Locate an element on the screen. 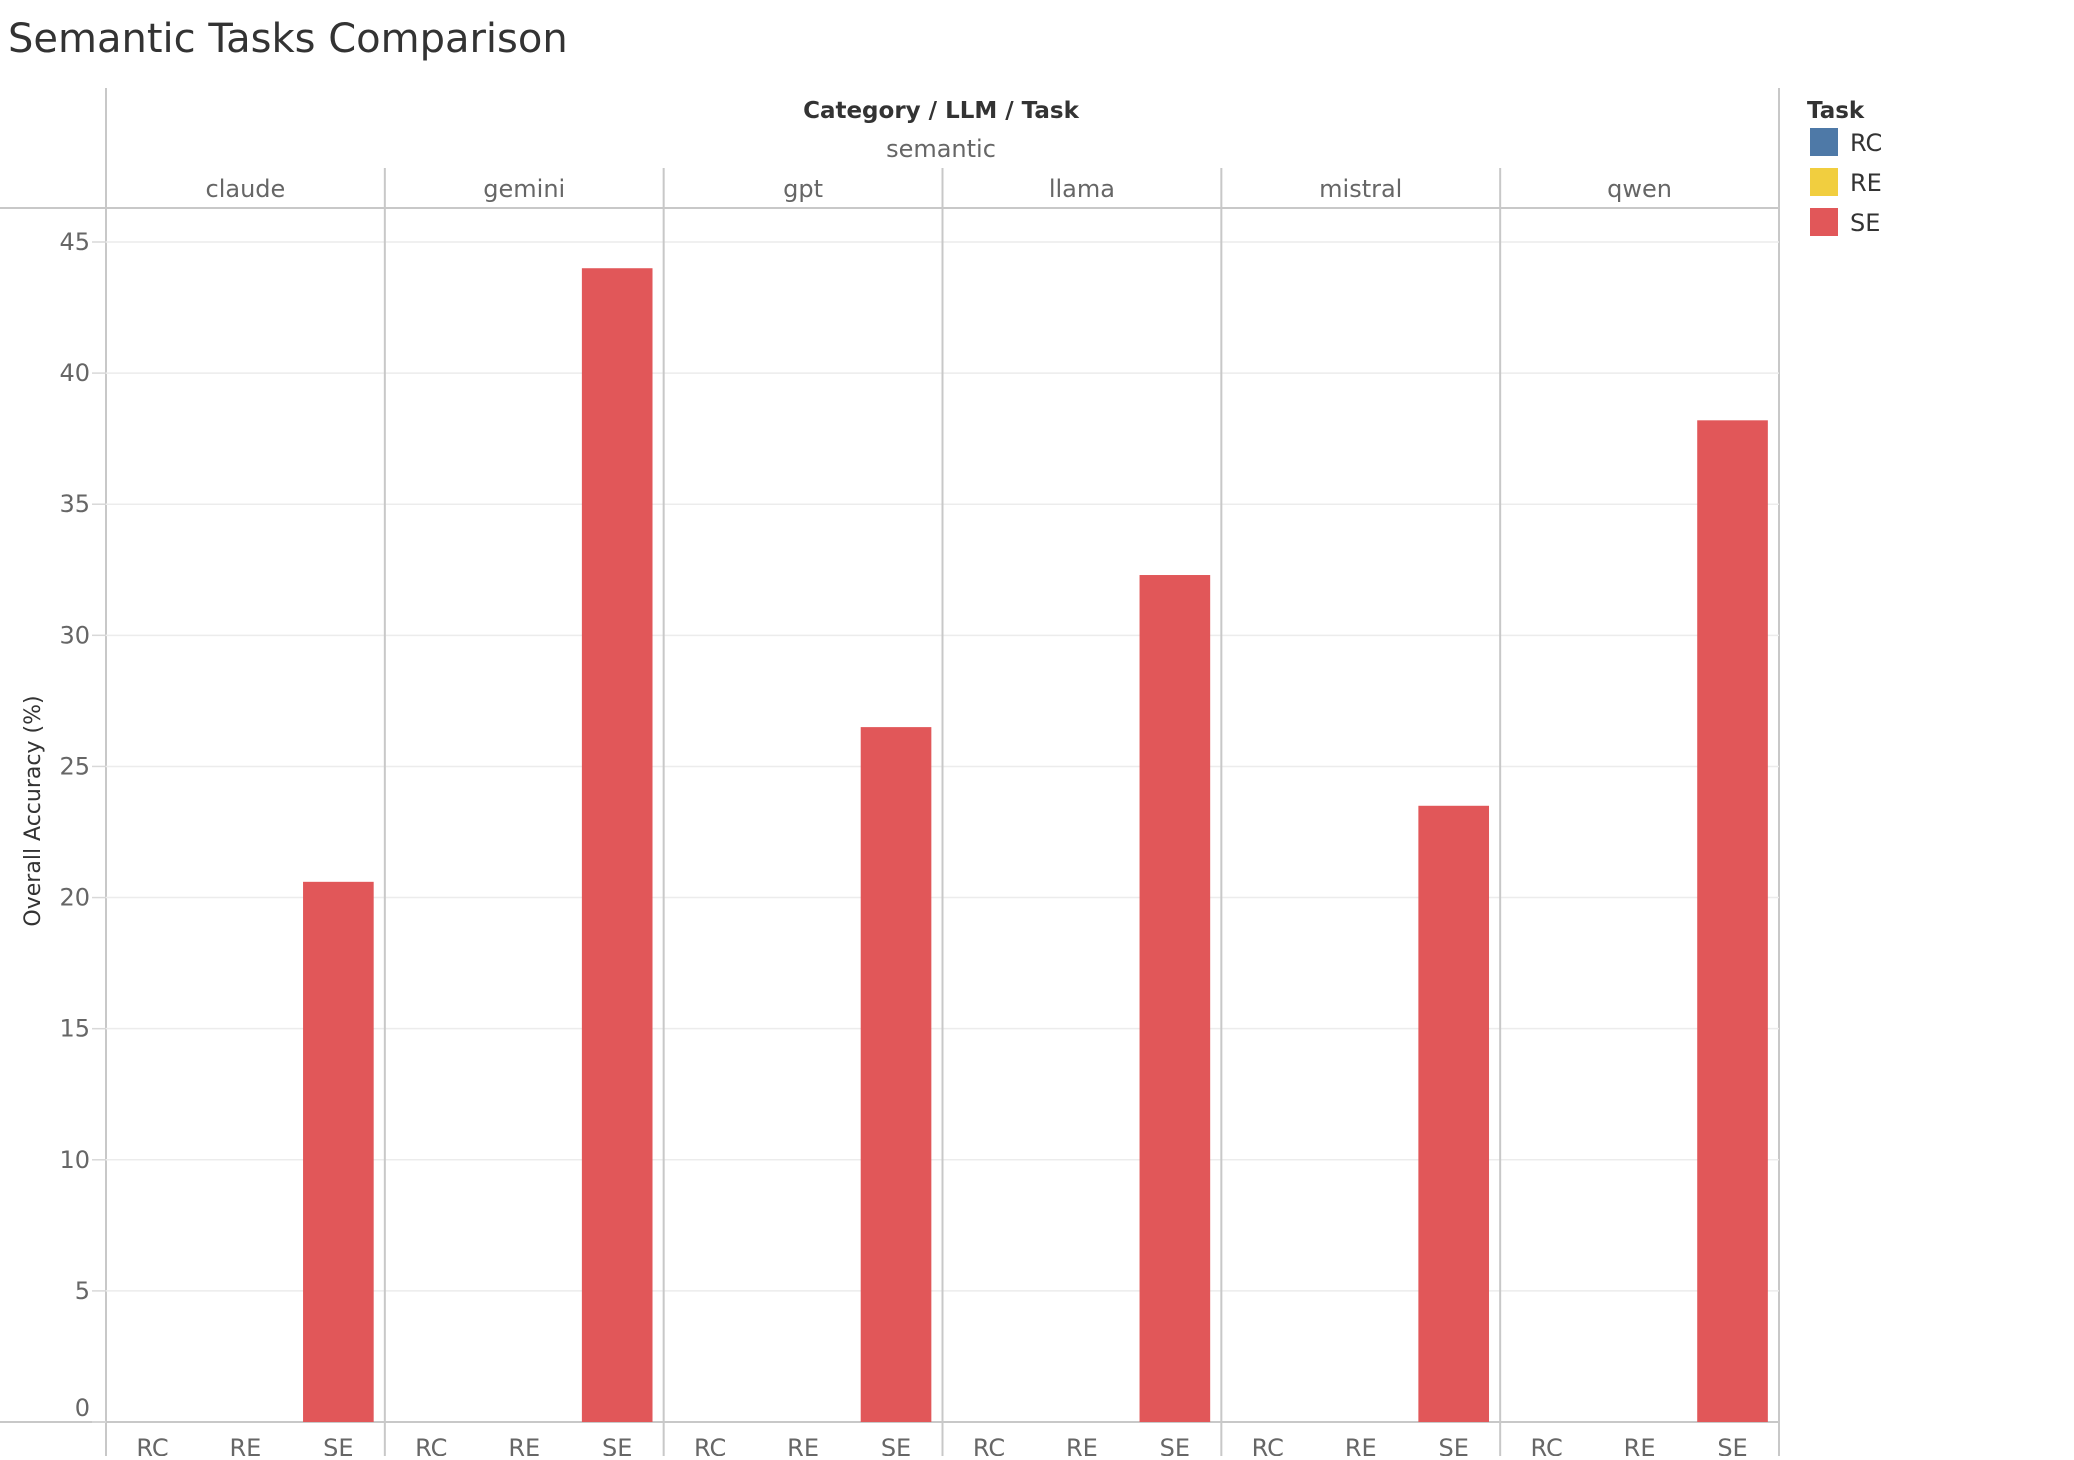 This screenshot has height=1460, width=2074. header-title: Category / LLM / Task is located at coordinates (941, 111).